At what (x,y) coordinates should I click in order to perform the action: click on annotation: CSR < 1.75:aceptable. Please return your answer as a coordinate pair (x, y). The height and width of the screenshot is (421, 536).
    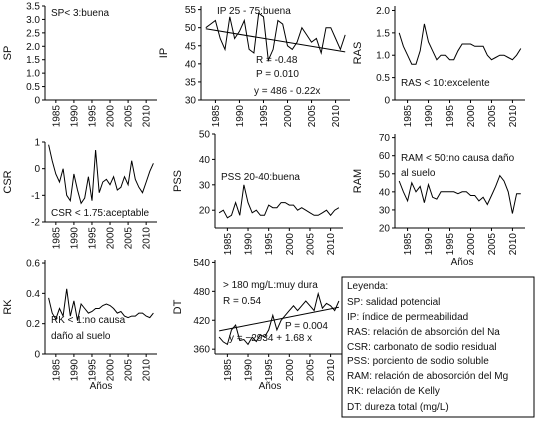
    Looking at the image, I should click on (100, 213).